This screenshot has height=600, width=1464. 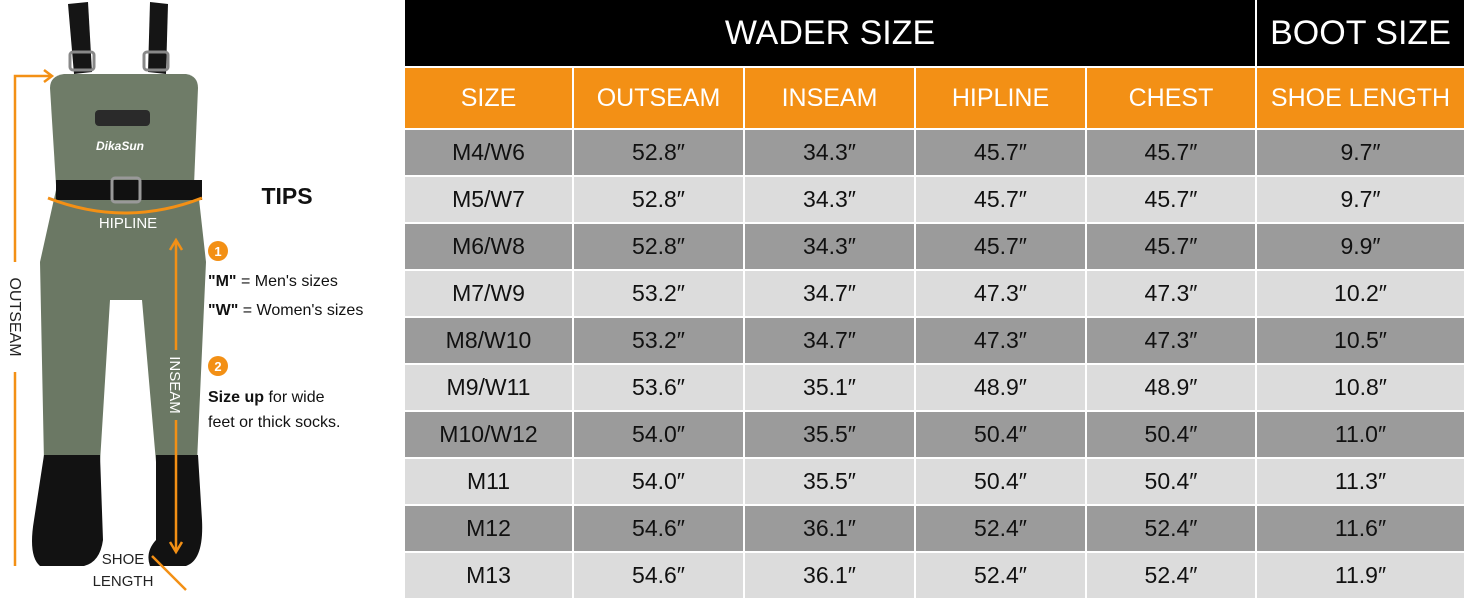 I want to click on table-cell: M13, so click(x=488, y=575).